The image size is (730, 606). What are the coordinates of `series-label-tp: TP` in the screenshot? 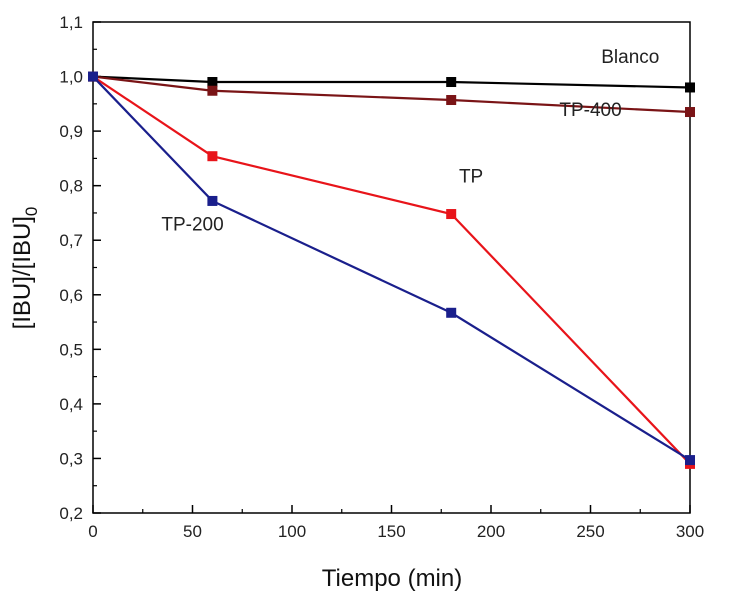 It's located at (471, 176).